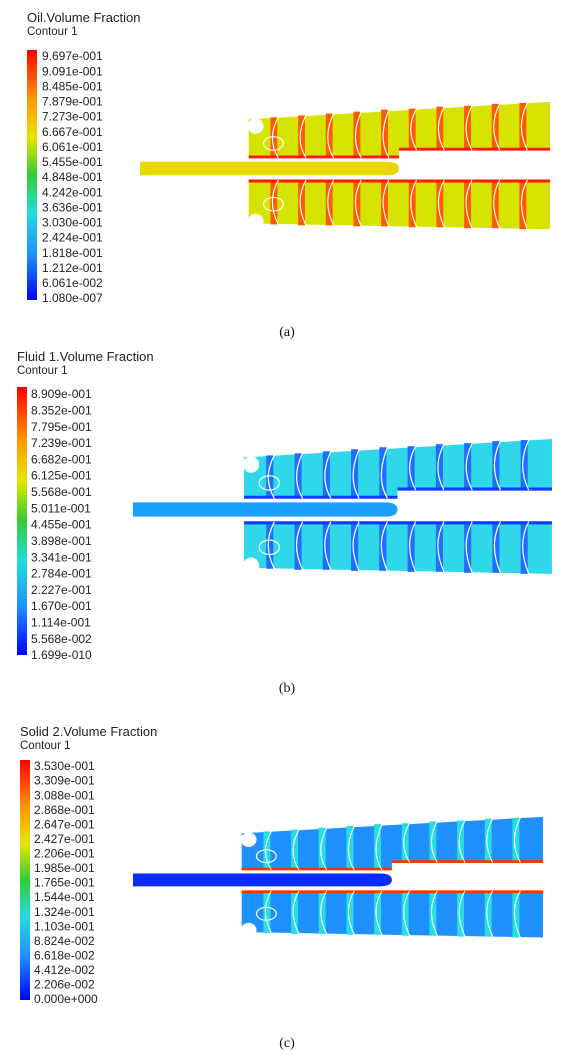  I want to click on legend-label: 6.682e-001, so click(61, 459).